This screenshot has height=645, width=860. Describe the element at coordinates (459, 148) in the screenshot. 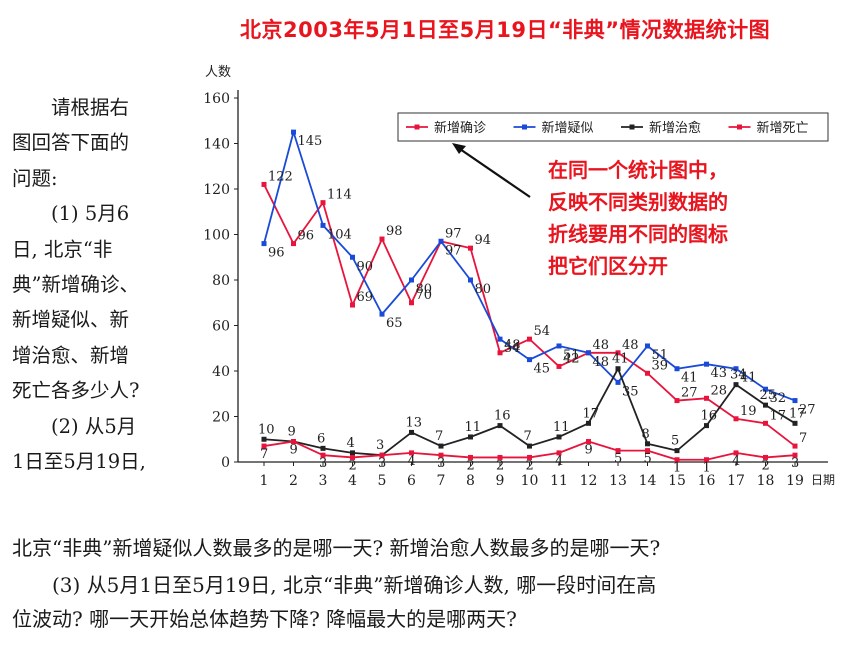

I see `annotation-arrow-head` at that location.